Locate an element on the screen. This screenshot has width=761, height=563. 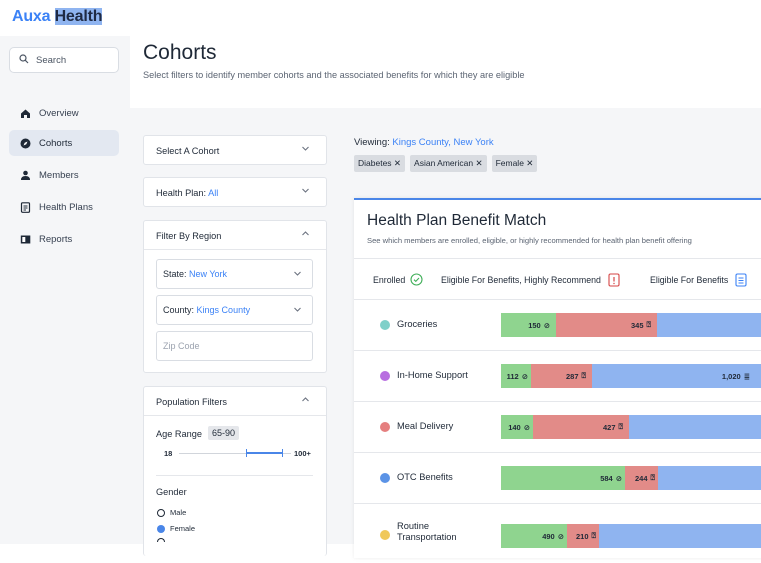
state-dropdown: State: New York is located at coordinates (234, 274).